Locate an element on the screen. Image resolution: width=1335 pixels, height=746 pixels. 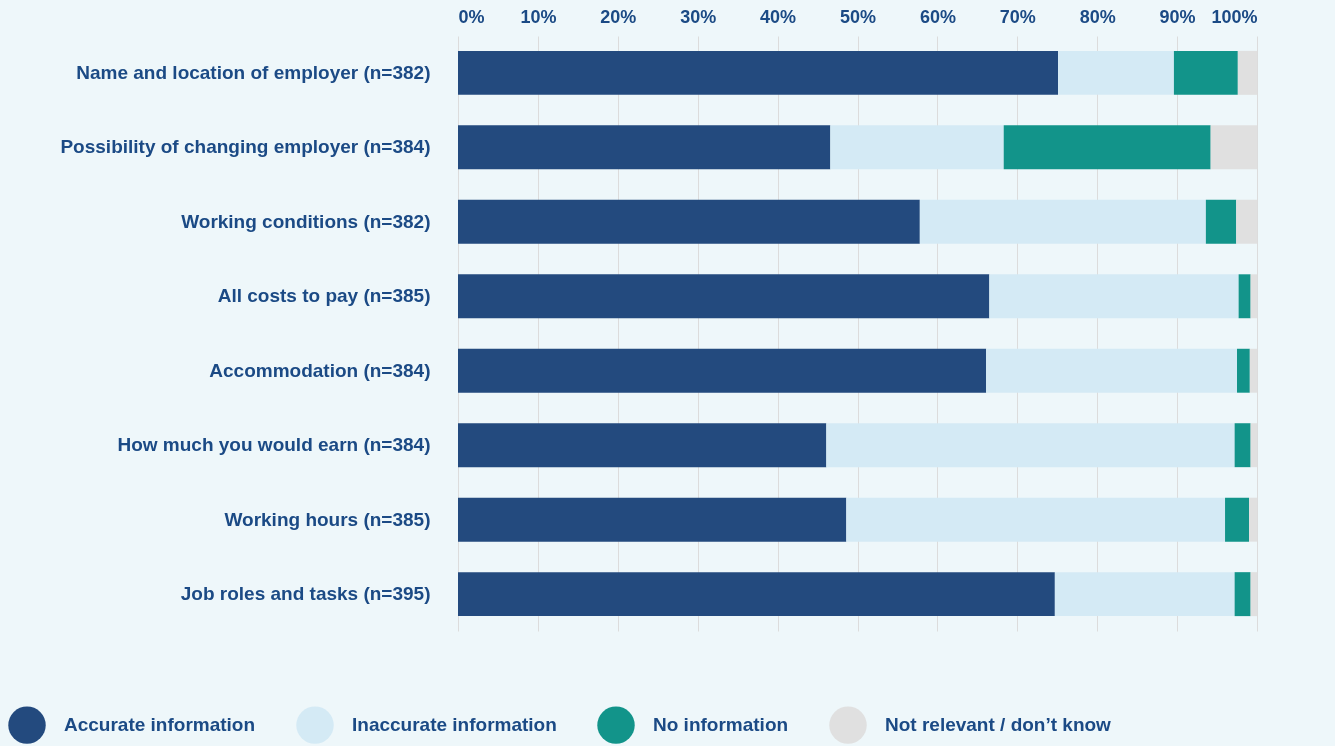
x-tick-label: 80% is located at coordinates (1097, 16).